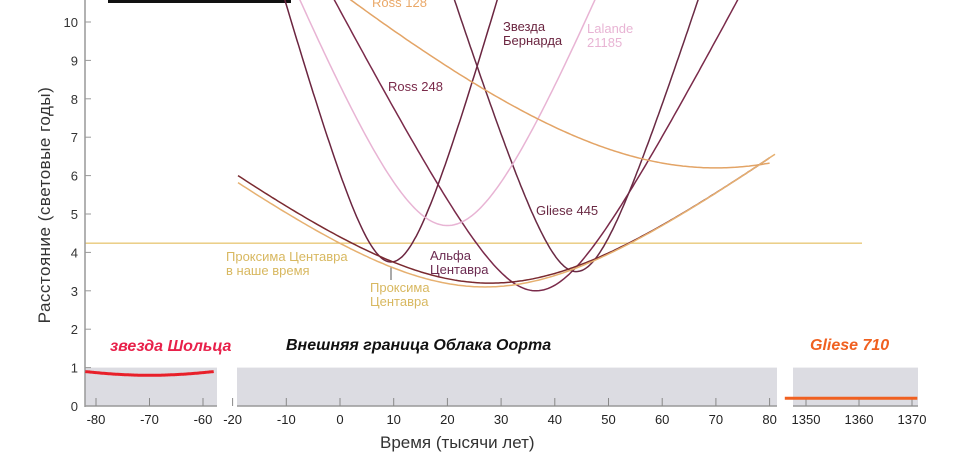 The width and height of the screenshot is (969, 474). I want to click on x-tick-label: -10, so click(286, 419).